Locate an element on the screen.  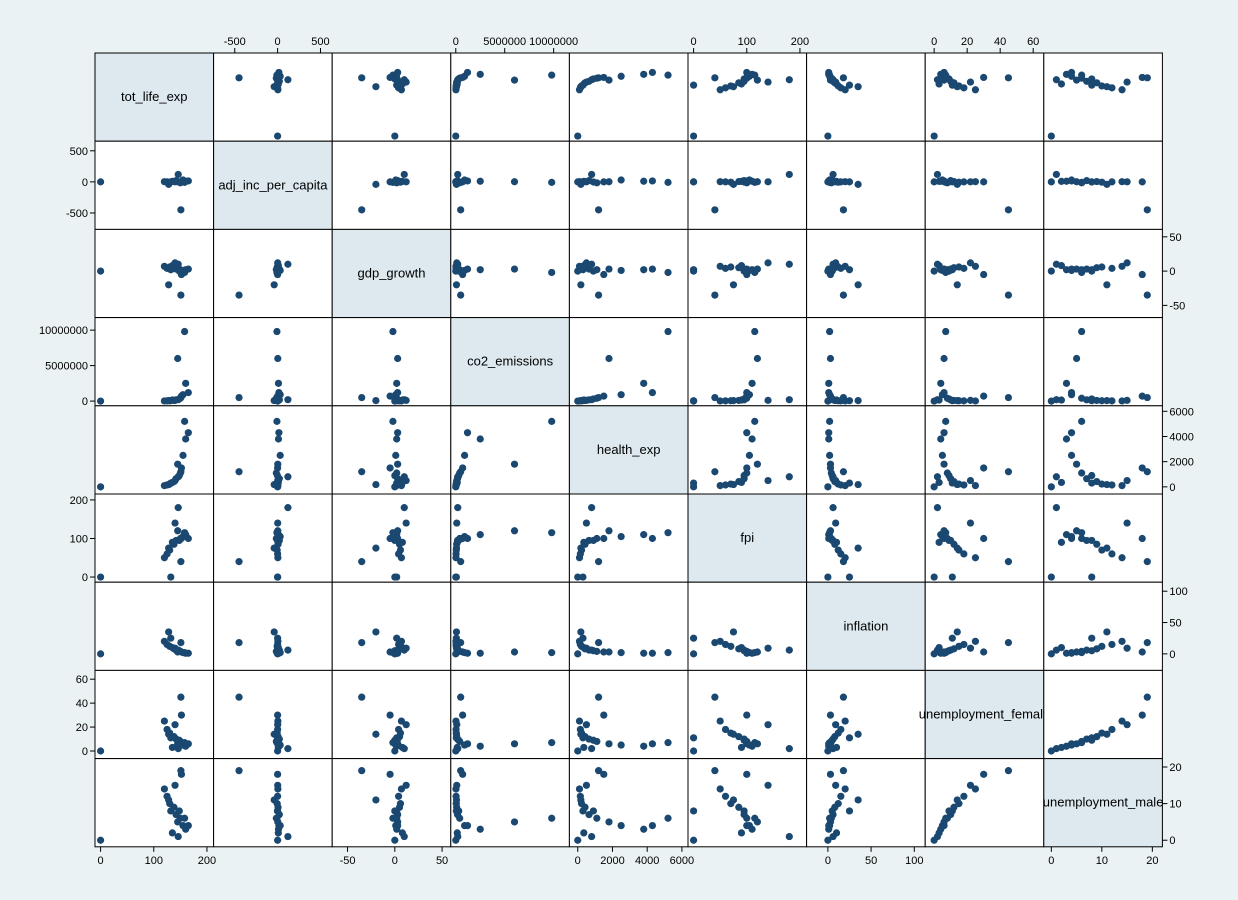
variable-label-adj_inc_per_capita: adj_inc_per_capita is located at coordinates (273, 184).